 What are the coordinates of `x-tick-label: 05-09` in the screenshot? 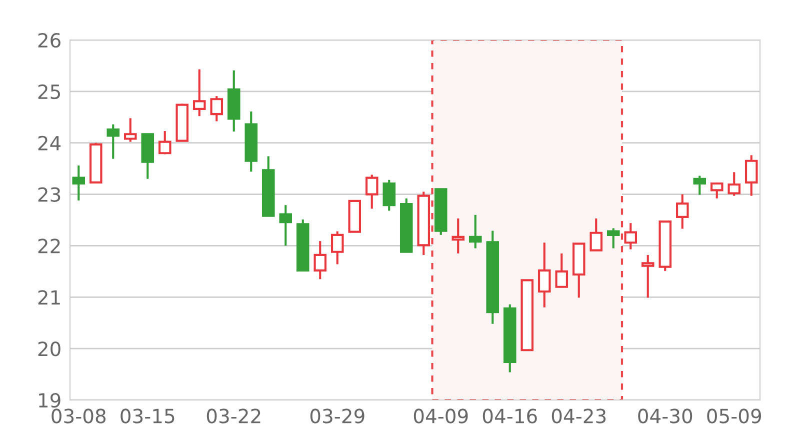 It's located at (734, 416).